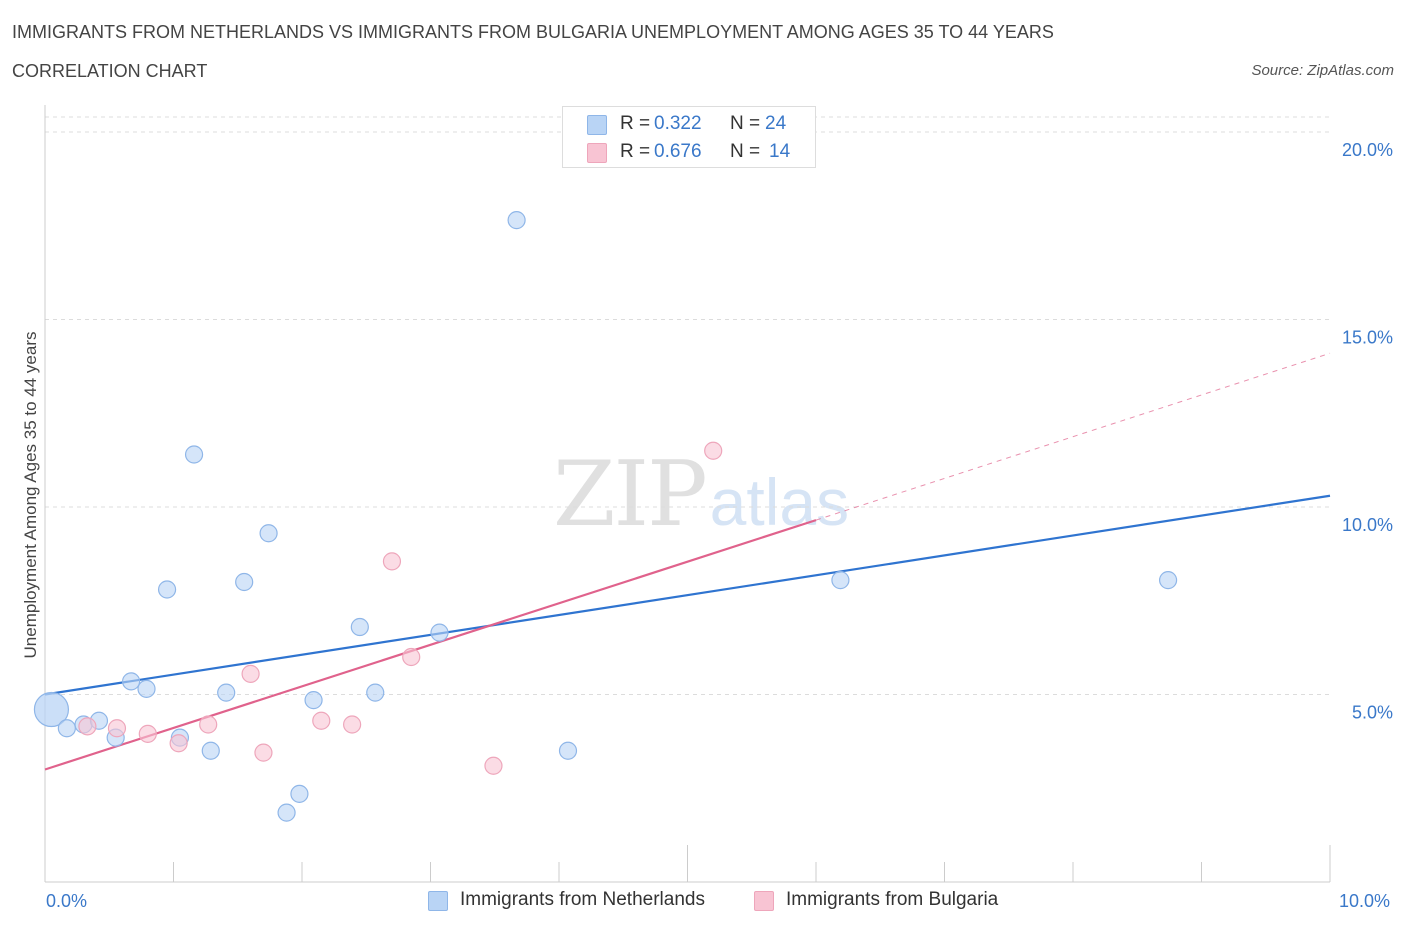 The height and width of the screenshot is (930, 1406). What do you see at coordinates (1372, 713) in the screenshot?
I see `y-tick-label: 5.0%` at bounding box center [1372, 713].